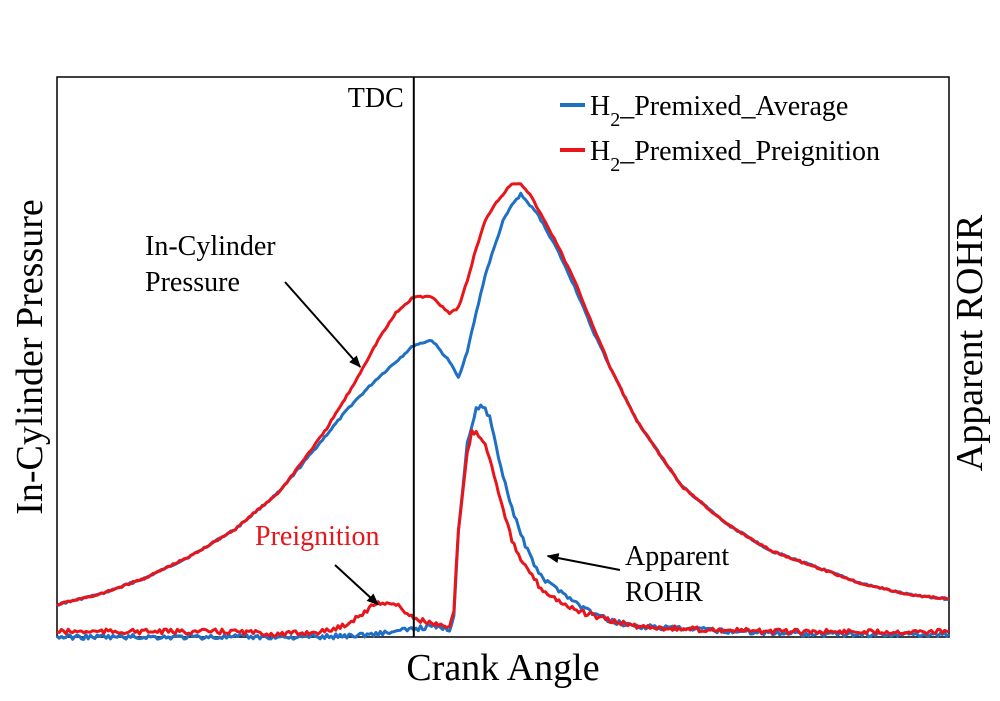 This screenshot has width=1000, height=701. I want to click on y-axis-title-right: Apparent ROHR, so click(970, 342).